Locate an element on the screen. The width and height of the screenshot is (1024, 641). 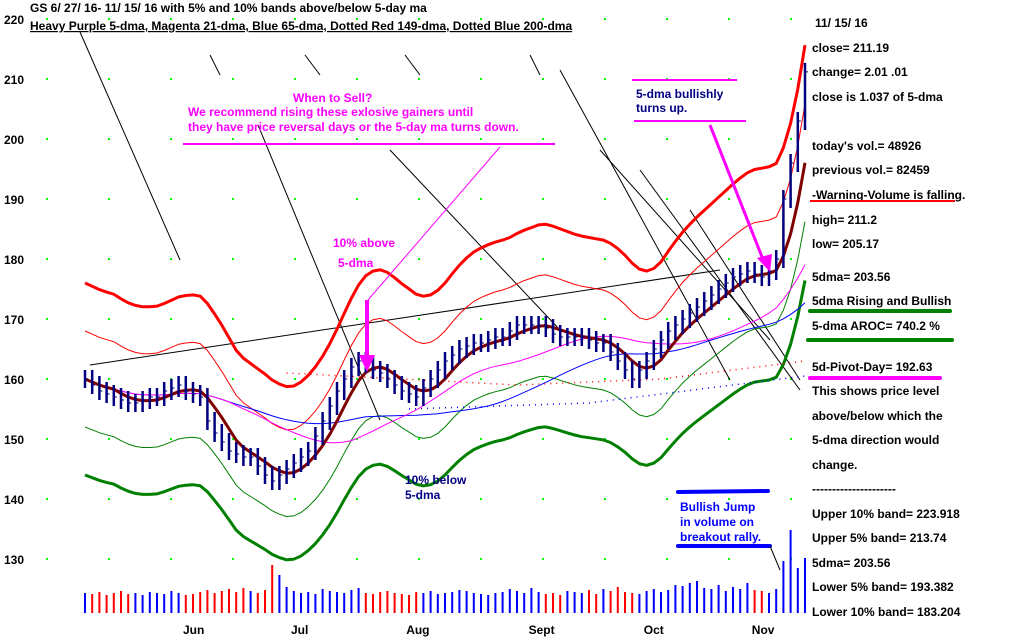
x-month-label: Aug is located at coordinates (417, 630).